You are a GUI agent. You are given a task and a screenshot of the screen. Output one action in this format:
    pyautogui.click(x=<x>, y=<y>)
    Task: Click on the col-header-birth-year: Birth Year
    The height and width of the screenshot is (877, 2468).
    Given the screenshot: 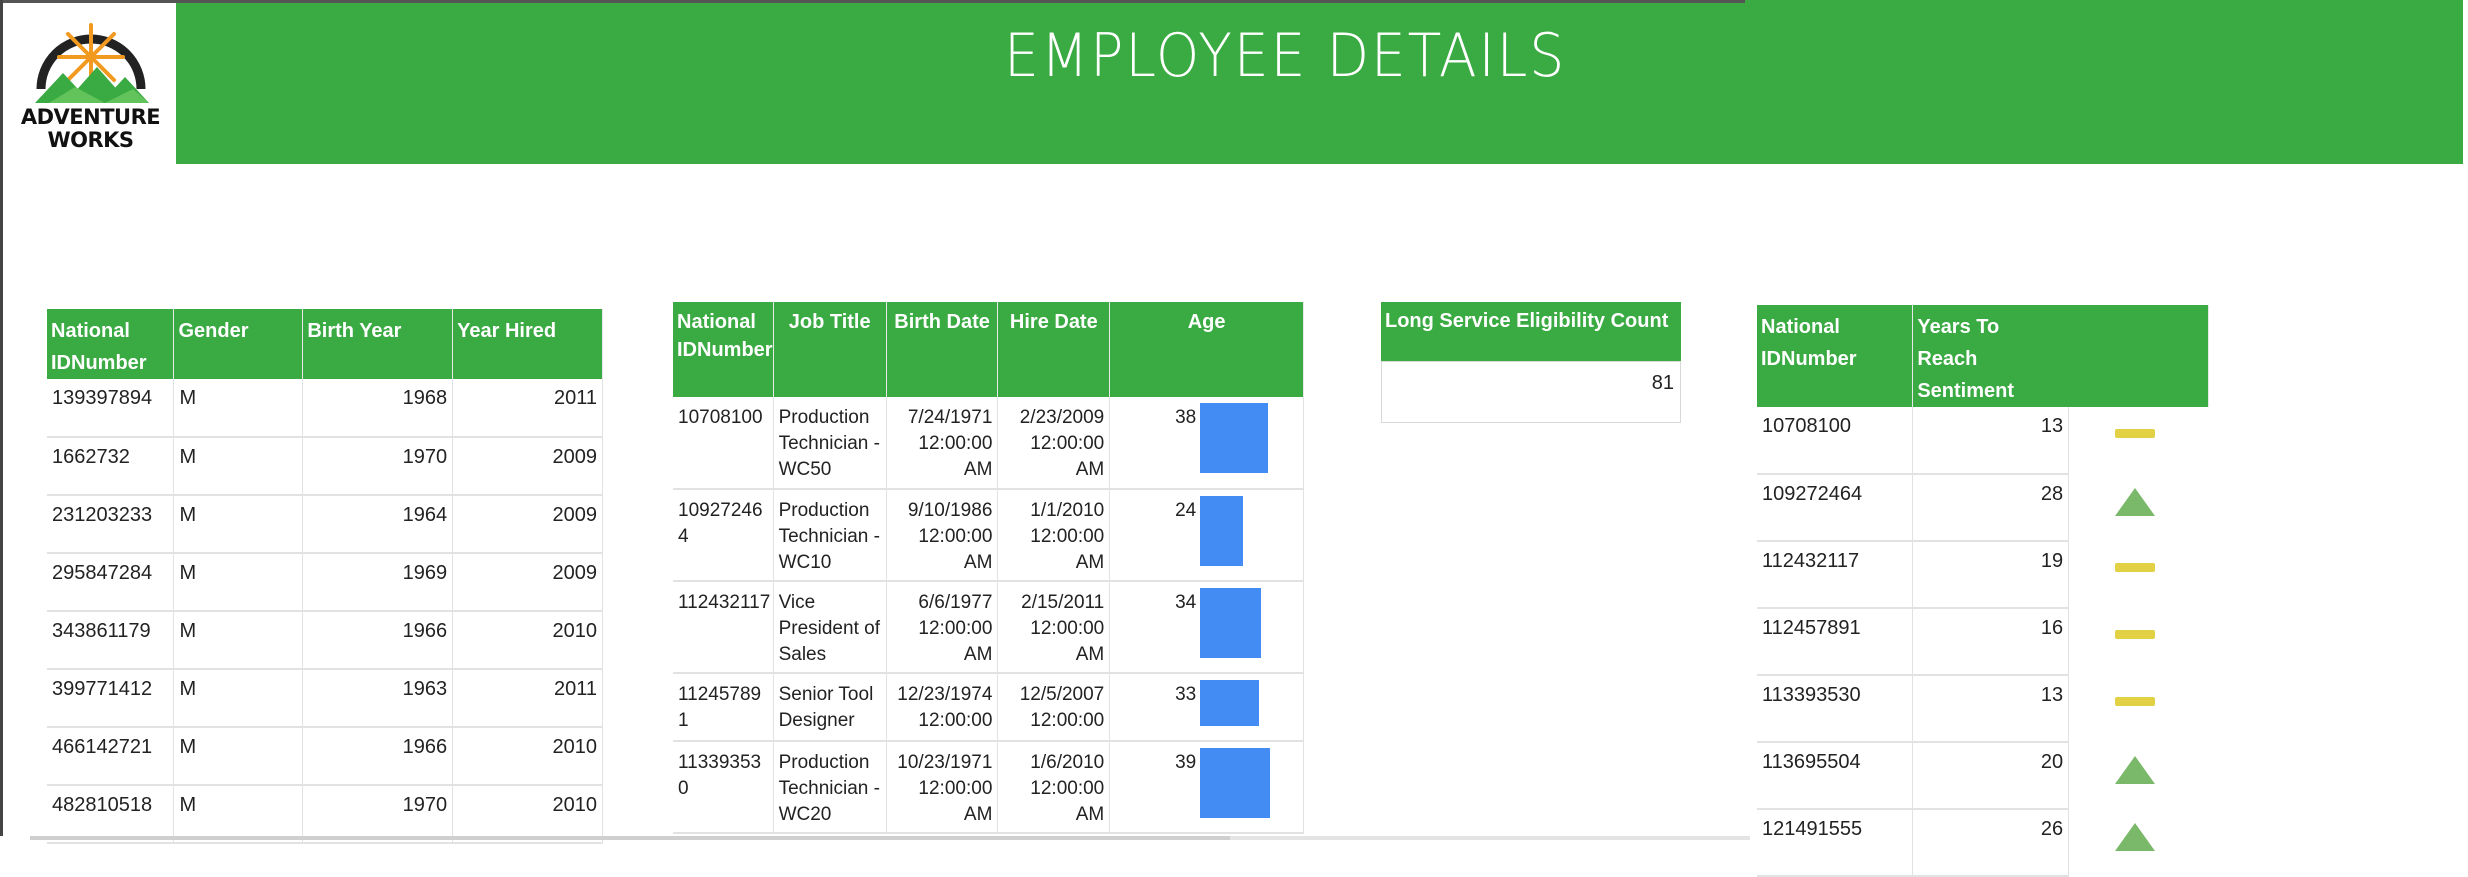 What is the action you would take?
    pyautogui.click(x=378, y=344)
    